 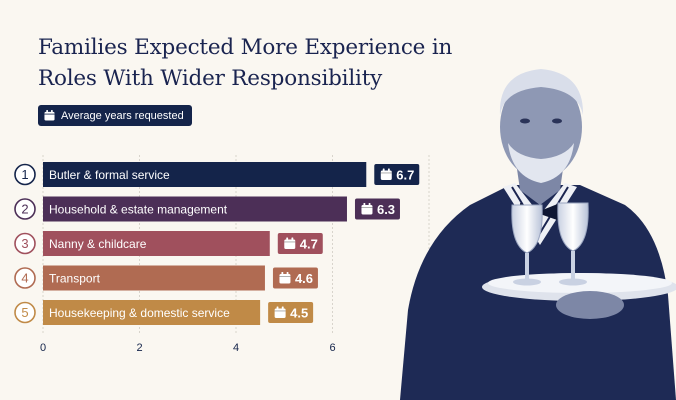 What do you see at coordinates (299, 313) in the screenshot?
I see `value-label: 4.5` at bounding box center [299, 313].